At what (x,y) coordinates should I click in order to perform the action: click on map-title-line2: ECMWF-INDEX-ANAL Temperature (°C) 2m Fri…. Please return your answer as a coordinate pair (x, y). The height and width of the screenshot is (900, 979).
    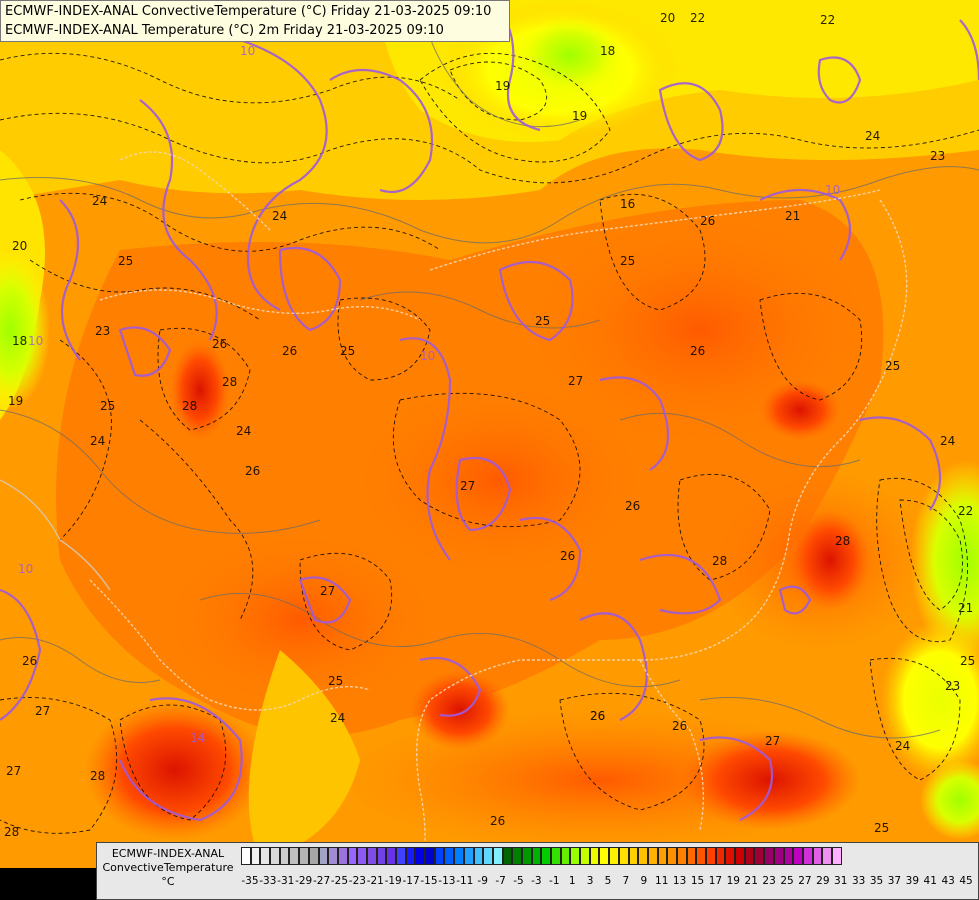
    Looking at the image, I should click on (224, 30).